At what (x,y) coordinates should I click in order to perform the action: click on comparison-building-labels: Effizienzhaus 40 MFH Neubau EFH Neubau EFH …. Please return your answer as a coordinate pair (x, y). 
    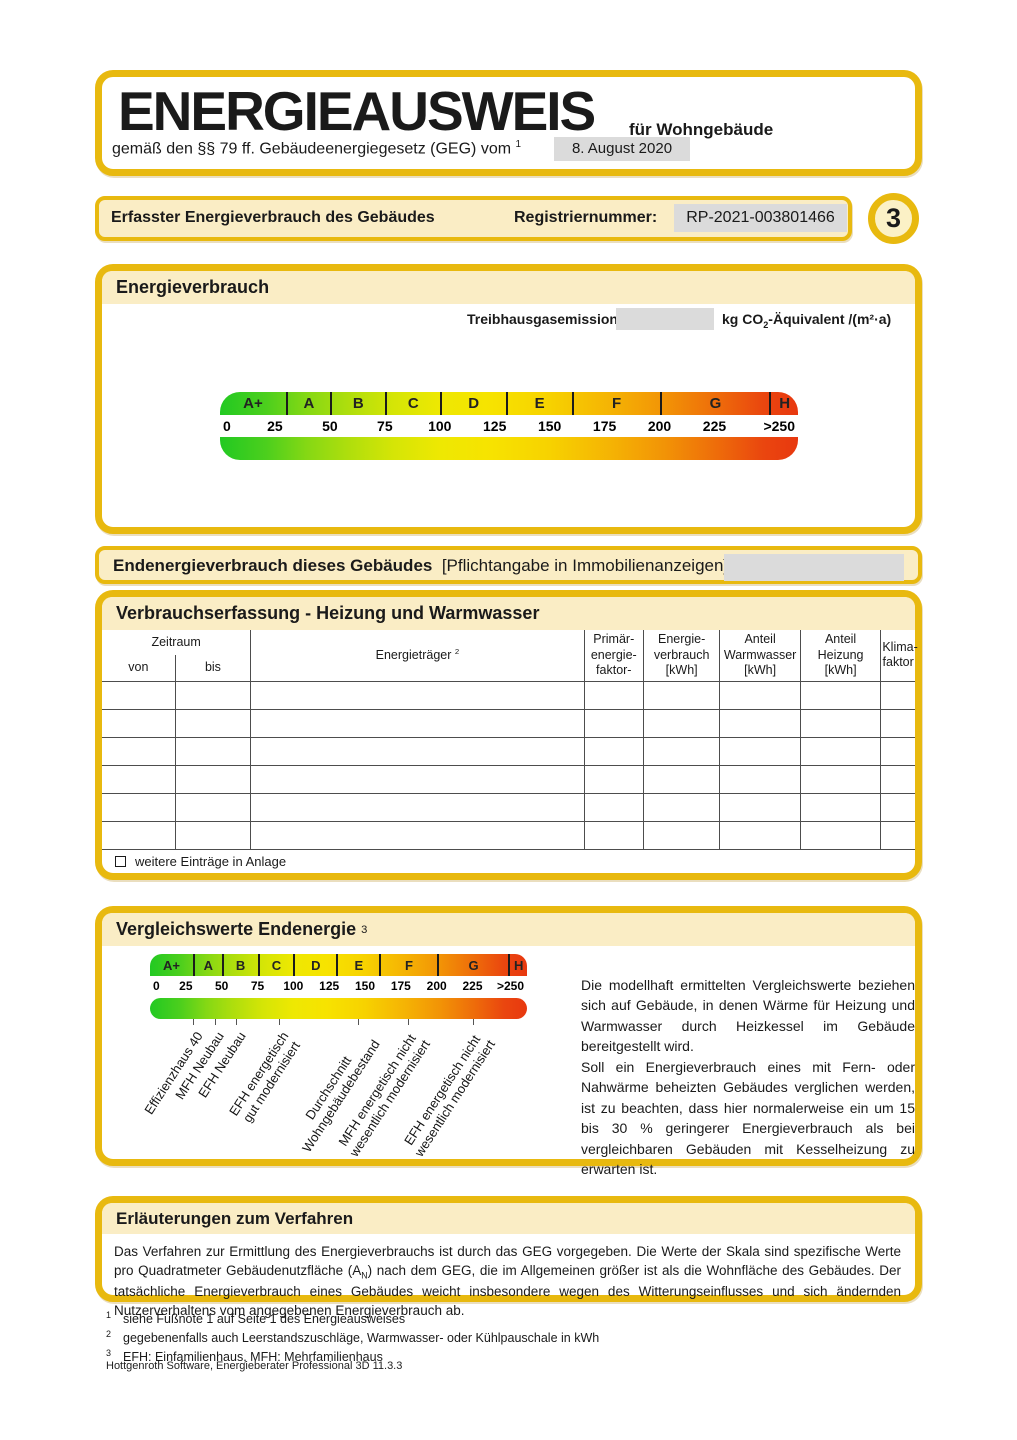
    Looking at the image, I should click on (334, 1092).